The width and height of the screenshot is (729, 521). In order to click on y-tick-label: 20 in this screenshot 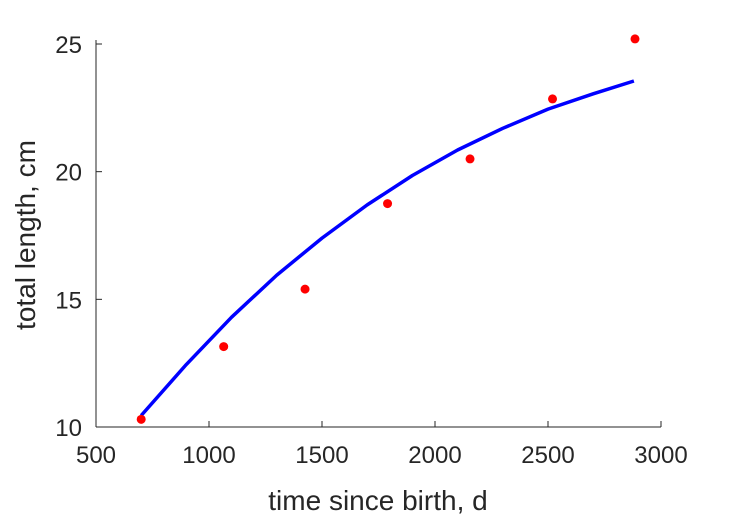, I will do `click(68, 173)`.